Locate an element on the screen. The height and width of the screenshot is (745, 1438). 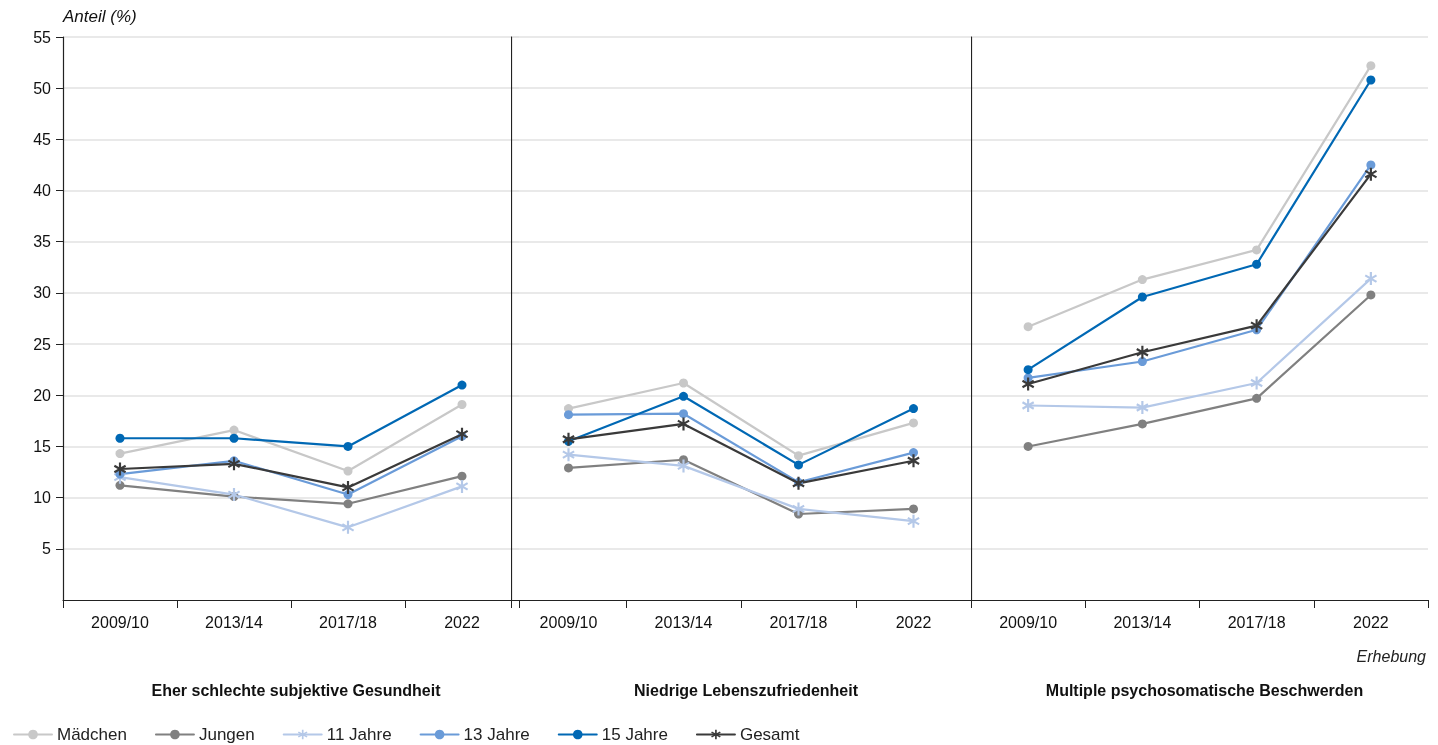
legend-label: 15 Jahre is located at coordinates (634, 734).